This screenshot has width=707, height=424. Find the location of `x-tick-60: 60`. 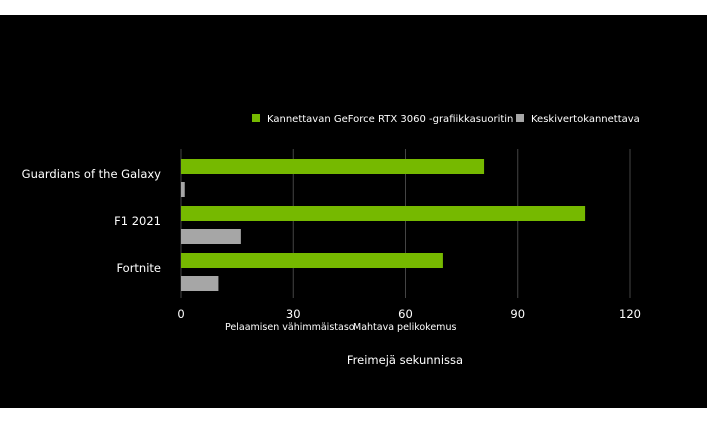

x-tick-60: 60 is located at coordinates (405, 314).